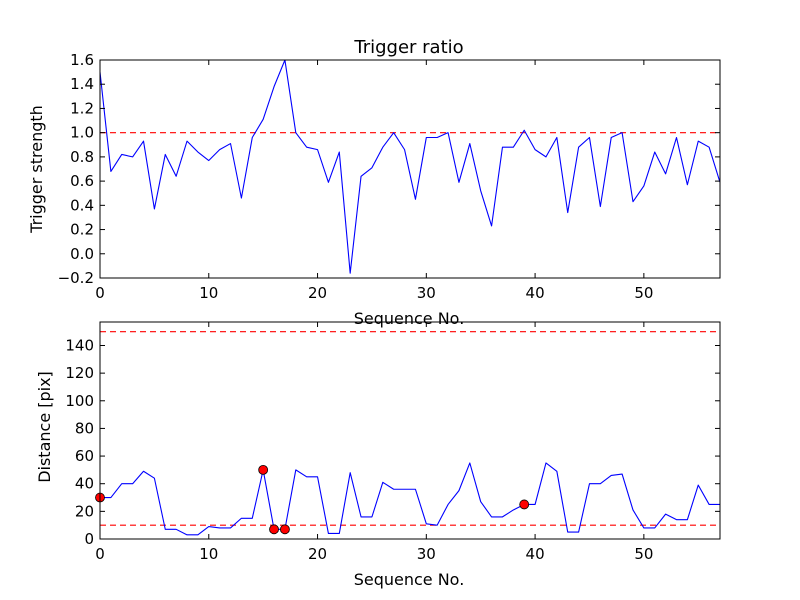 This screenshot has height=600, width=800. Describe the element at coordinates (82, 60) in the screenshot. I see `y-tick-label: 1.6` at that location.